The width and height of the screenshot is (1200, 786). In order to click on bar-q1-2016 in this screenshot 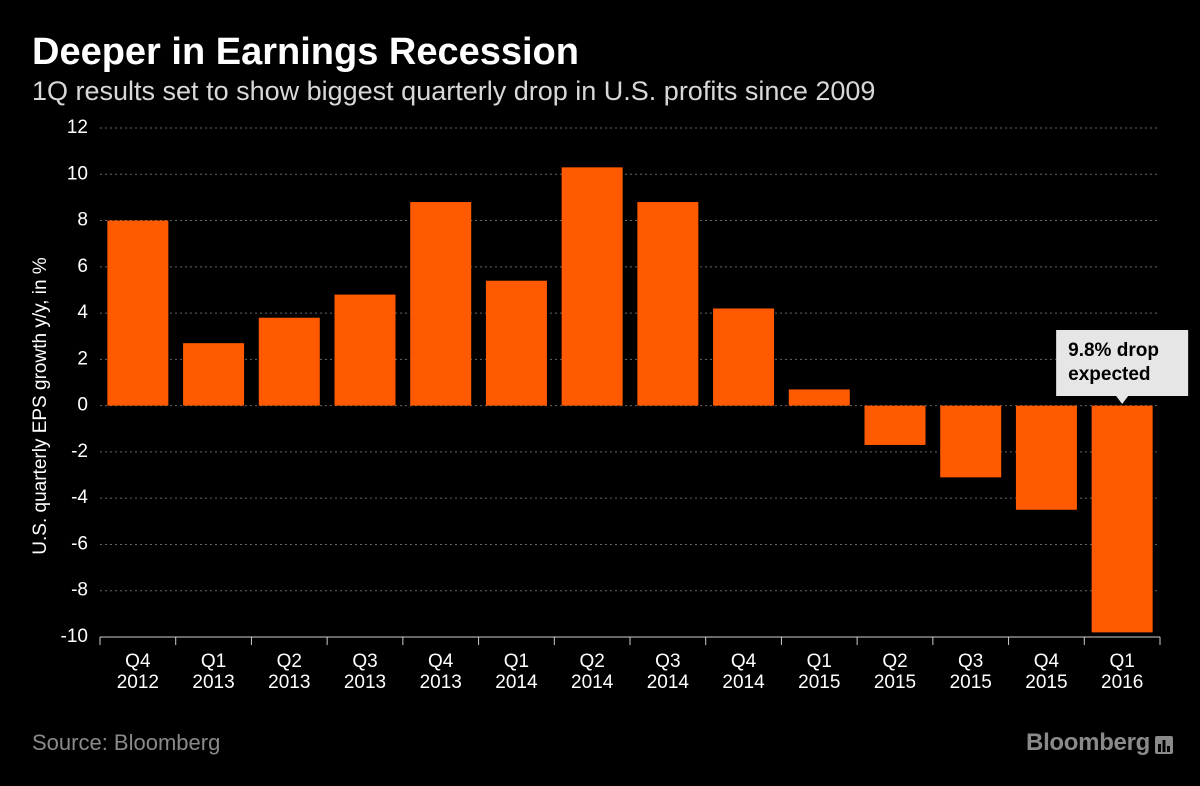, I will do `click(1122, 519)`.